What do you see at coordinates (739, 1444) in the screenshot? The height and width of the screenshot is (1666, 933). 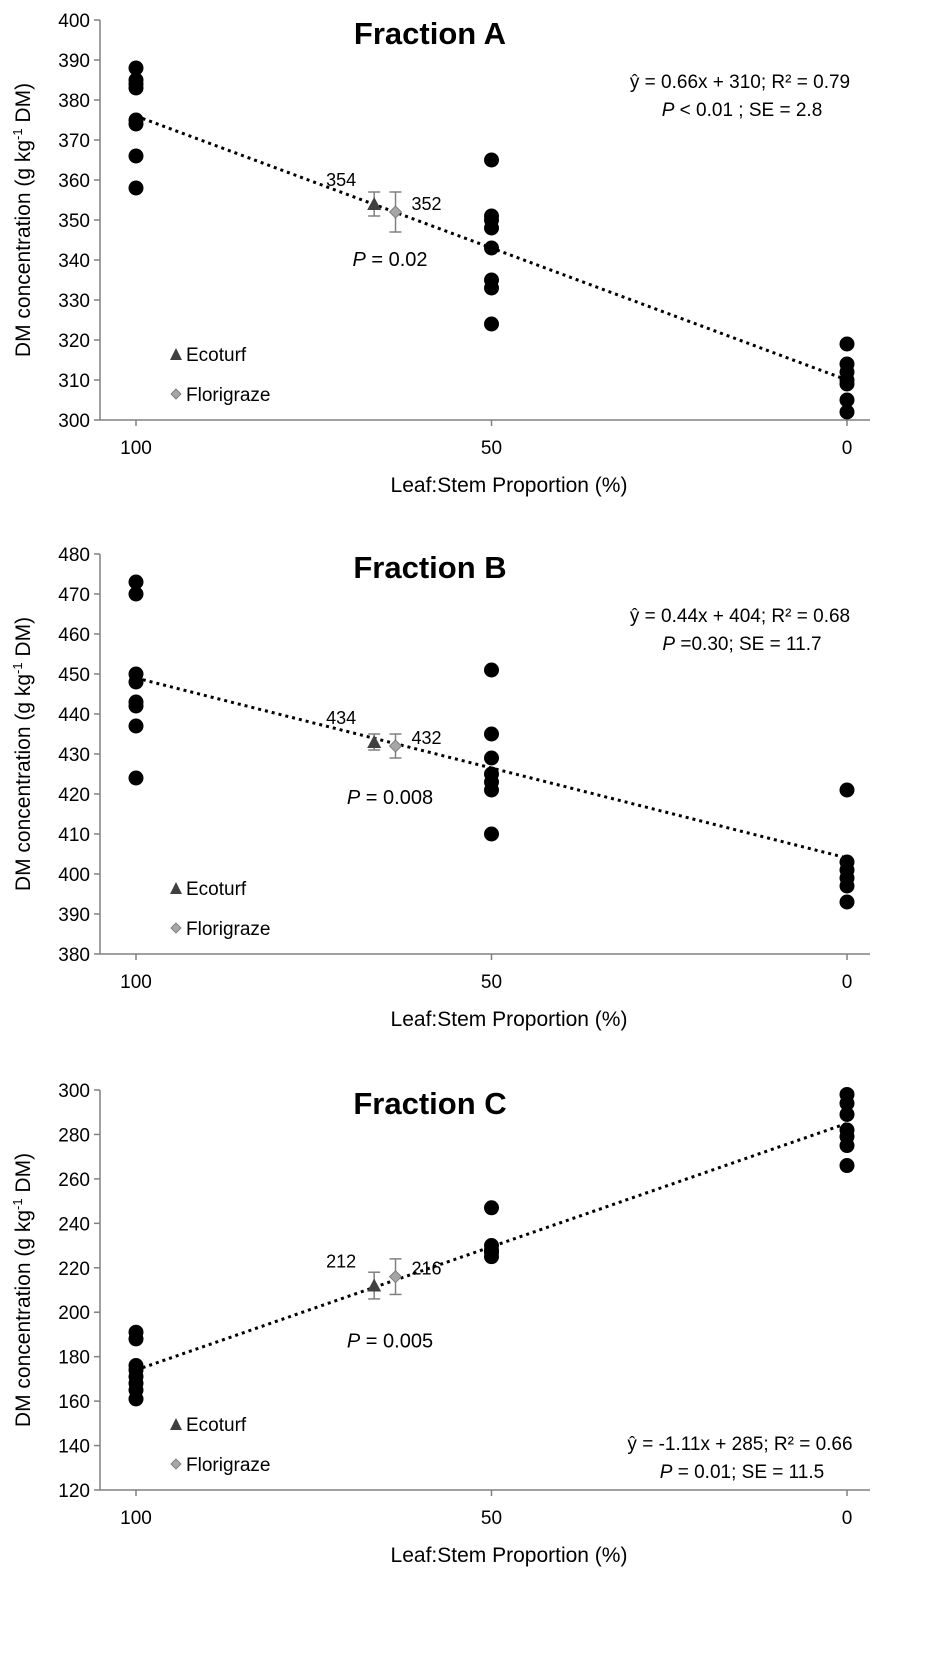 I see `regression-equation: ŷ = -1.11x + 285; R² = 0.66` at bounding box center [739, 1444].